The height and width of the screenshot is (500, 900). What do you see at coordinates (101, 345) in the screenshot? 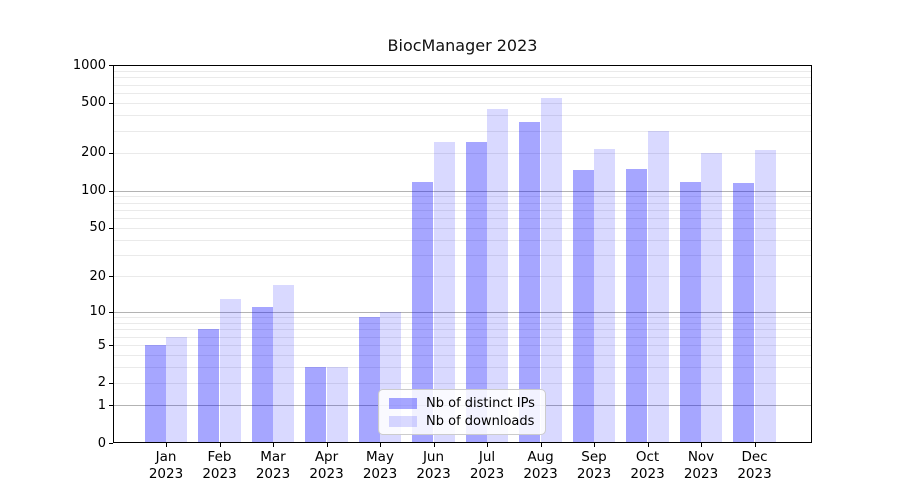
I see `y-tick-label: 5` at bounding box center [101, 345].